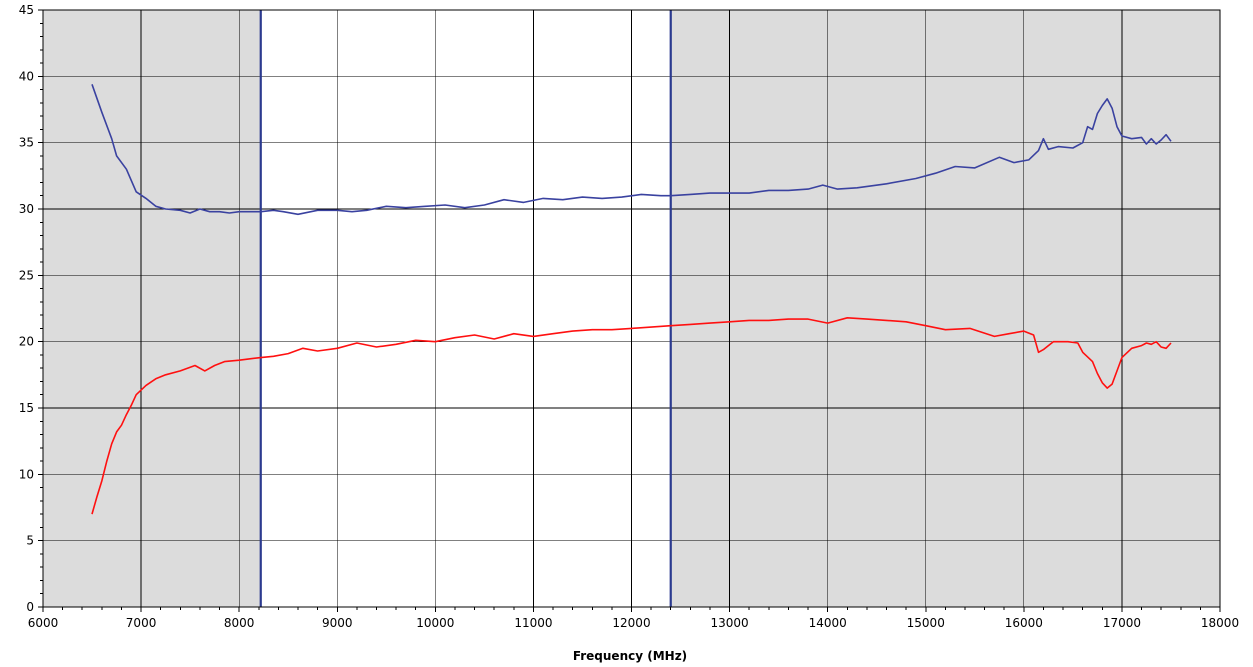 This screenshot has height=667, width=1253. What do you see at coordinates (729, 623) in the screenshot?
I see `x-tick-label: 13000` at bounding box center [729, 623].